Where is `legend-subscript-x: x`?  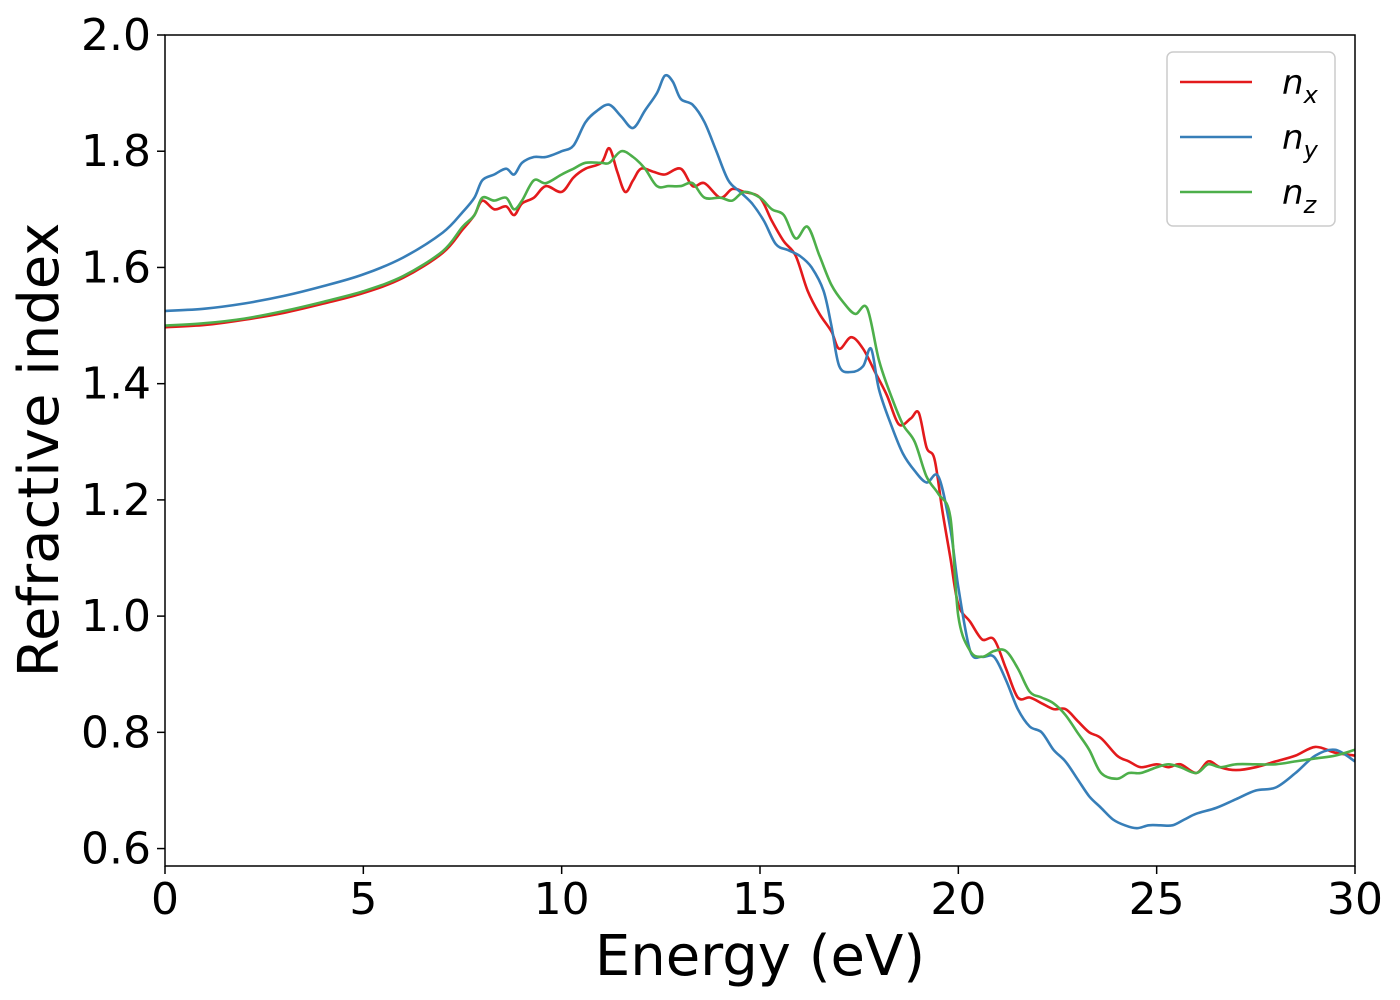 legend-subscript-x: x is located at coordinates (1311, 95).